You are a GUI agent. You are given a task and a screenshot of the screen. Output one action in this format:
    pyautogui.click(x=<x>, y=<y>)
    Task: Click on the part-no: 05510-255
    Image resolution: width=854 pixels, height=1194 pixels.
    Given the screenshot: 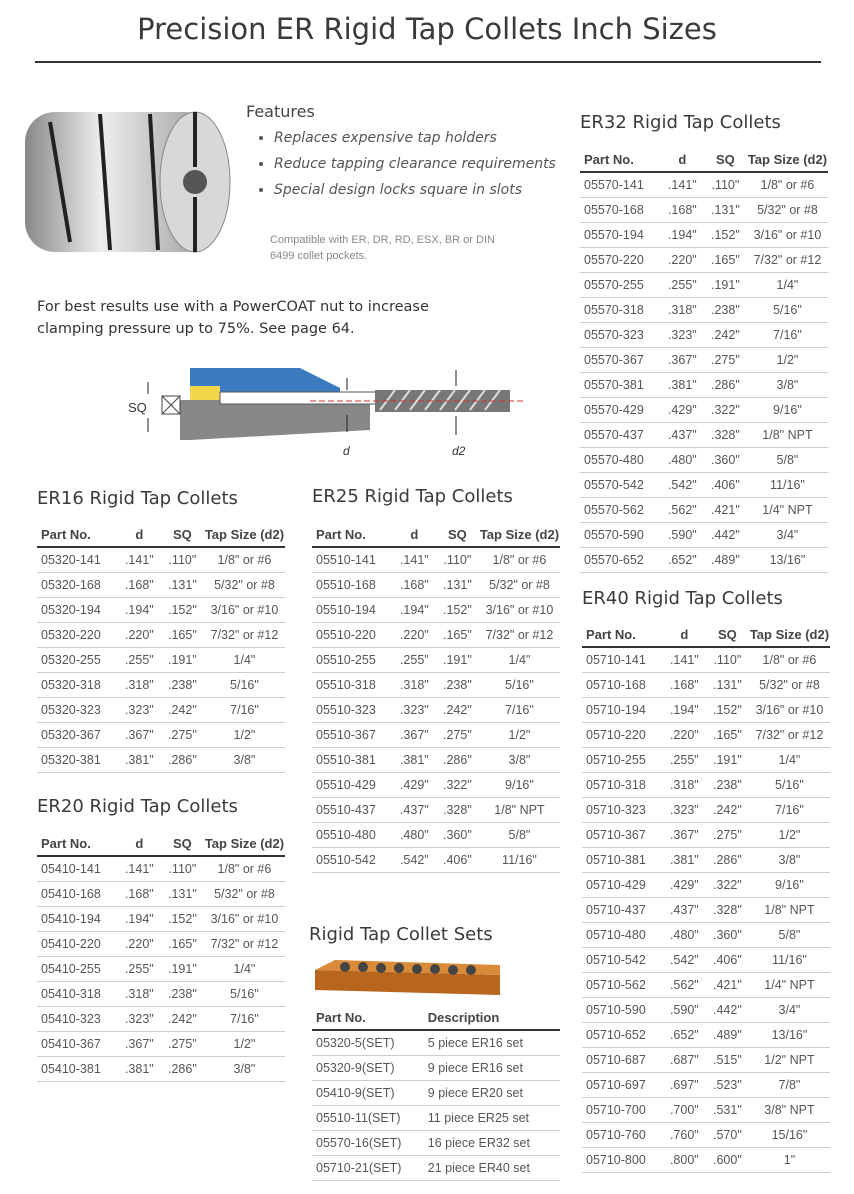 What is the action you would take?
    pyautogui.click(x=352, y=660)
    